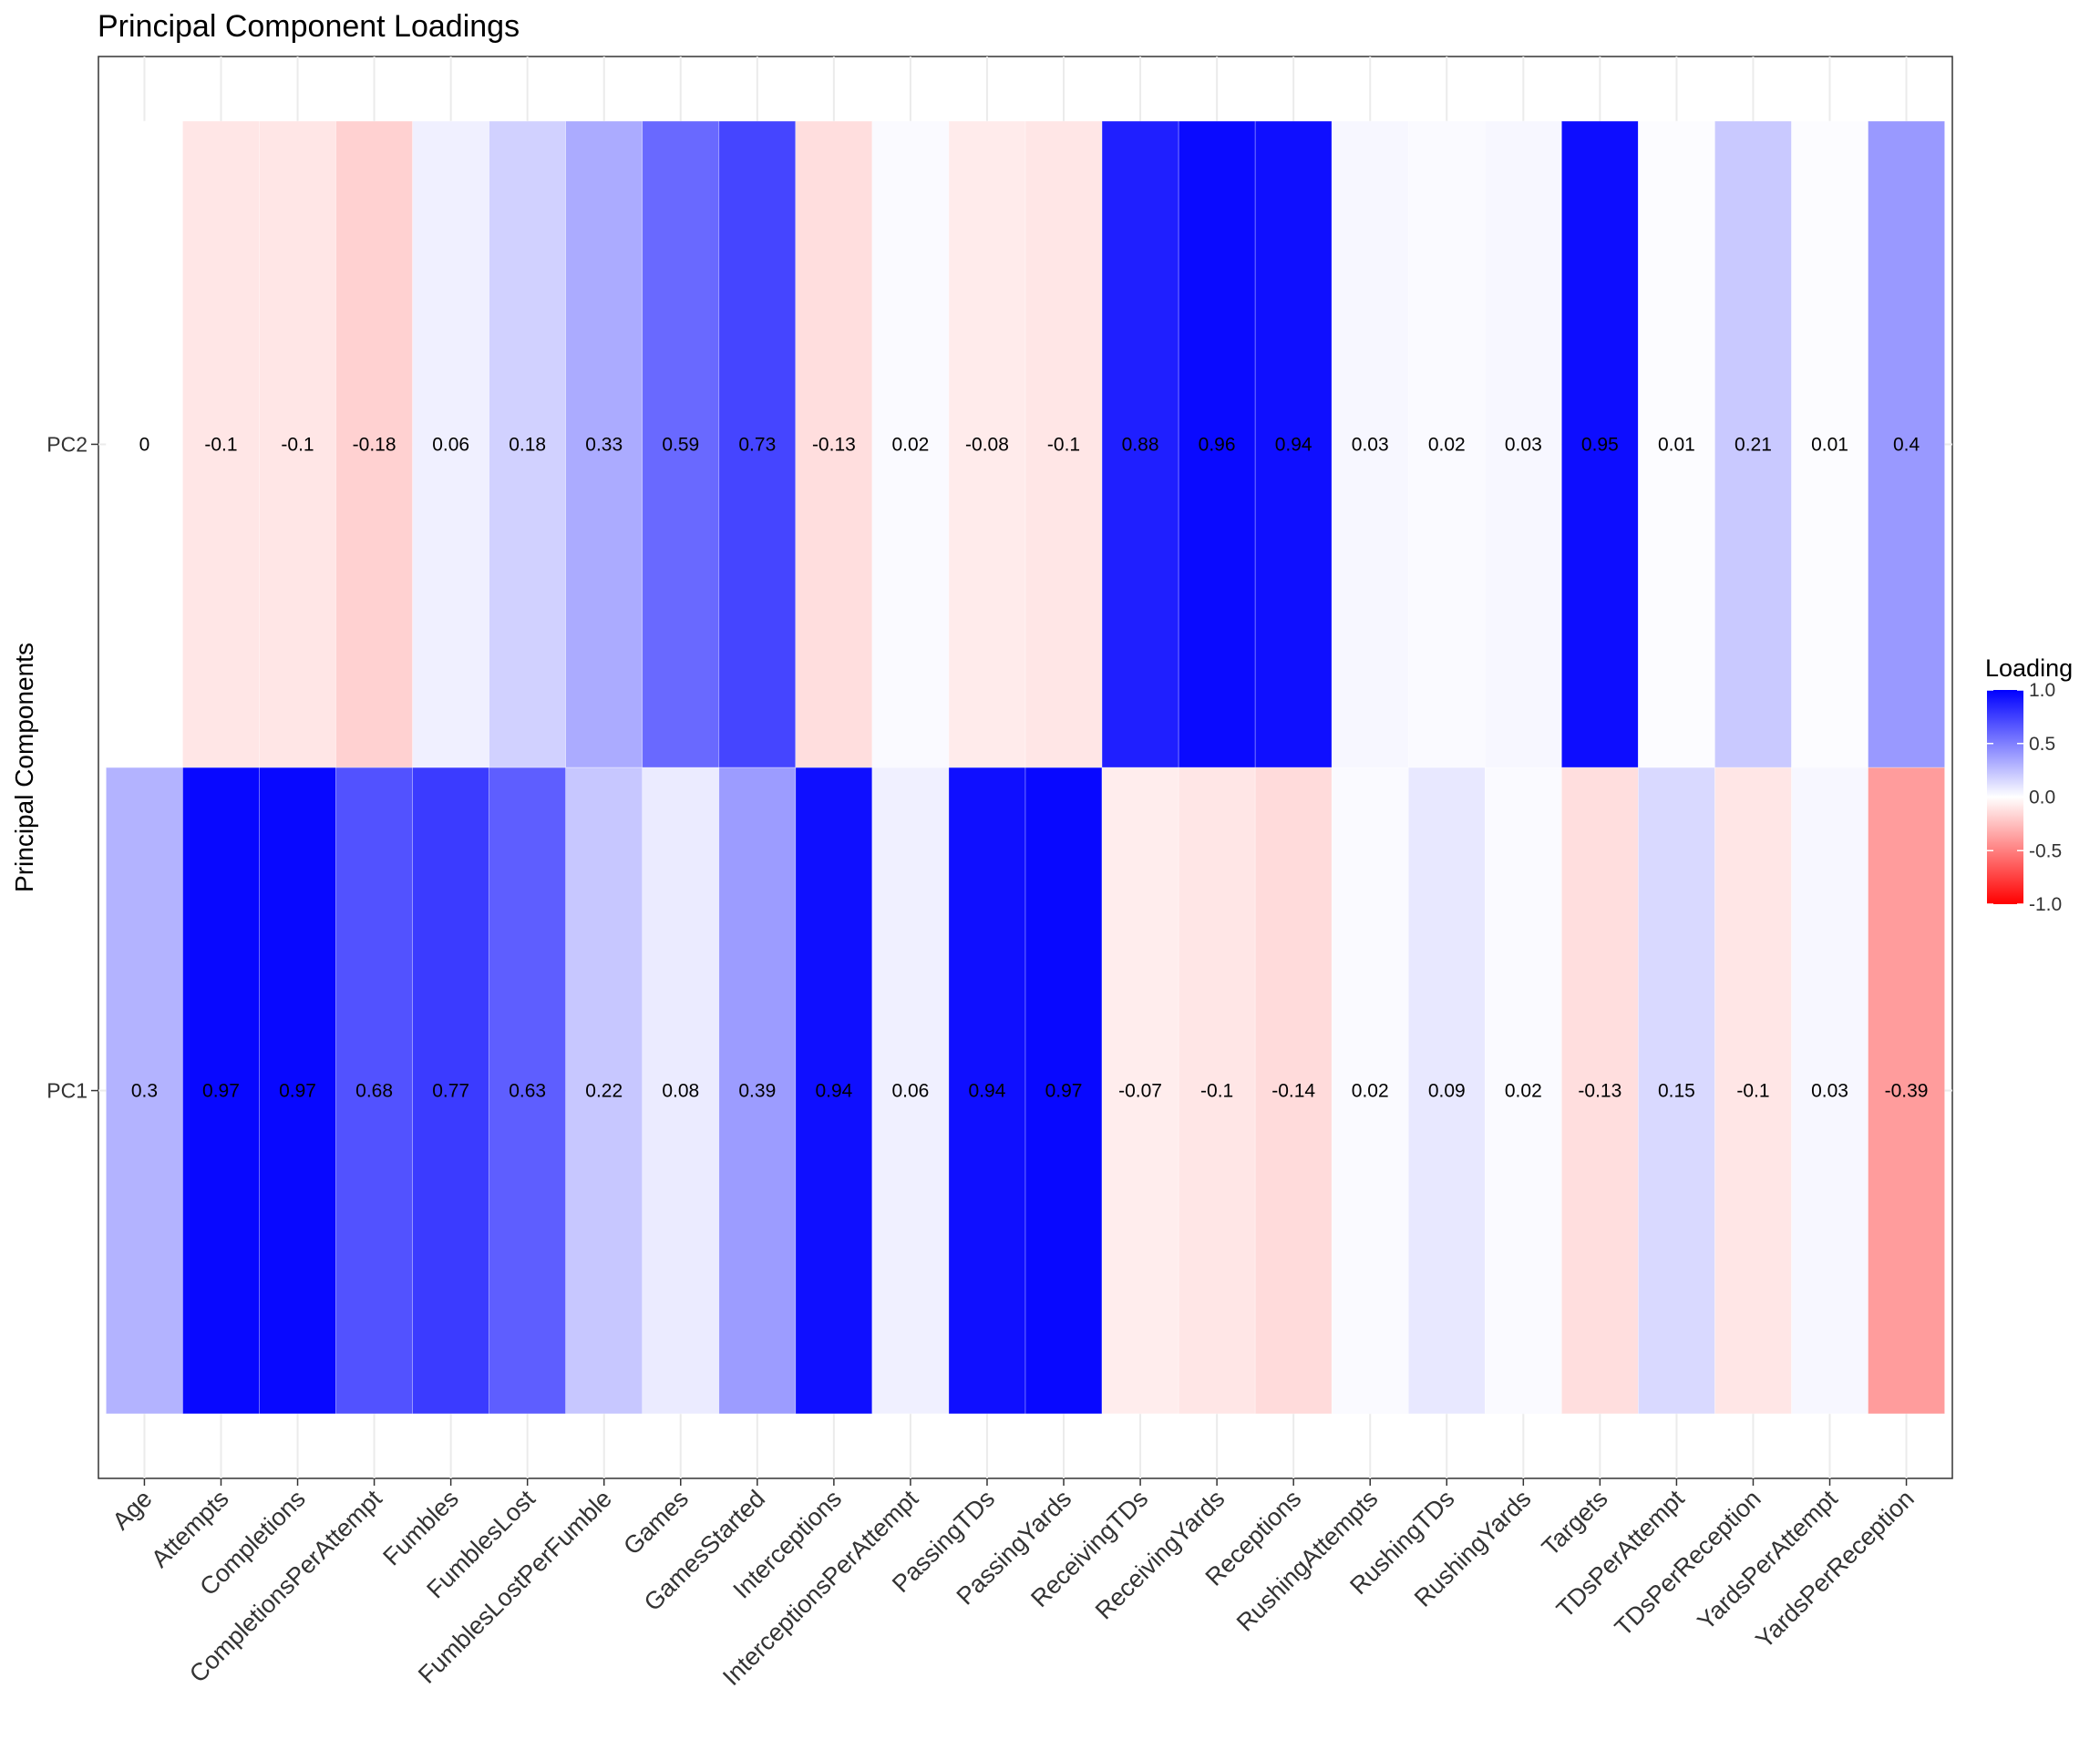 The image size is (2100, 1750). I want to click on legend-title: Loading, so click(2029, 668).